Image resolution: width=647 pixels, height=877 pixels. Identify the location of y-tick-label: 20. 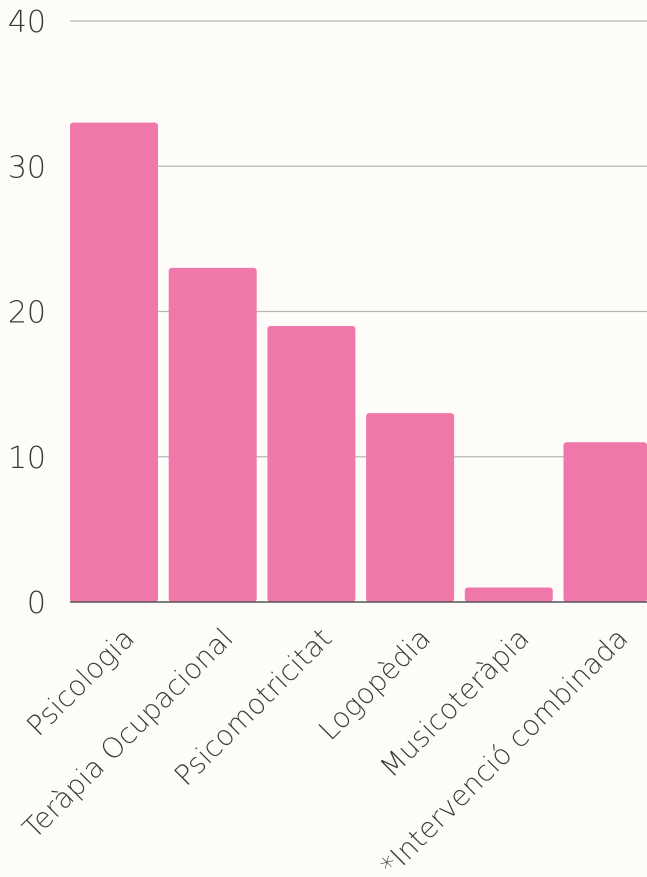
(27, 313).